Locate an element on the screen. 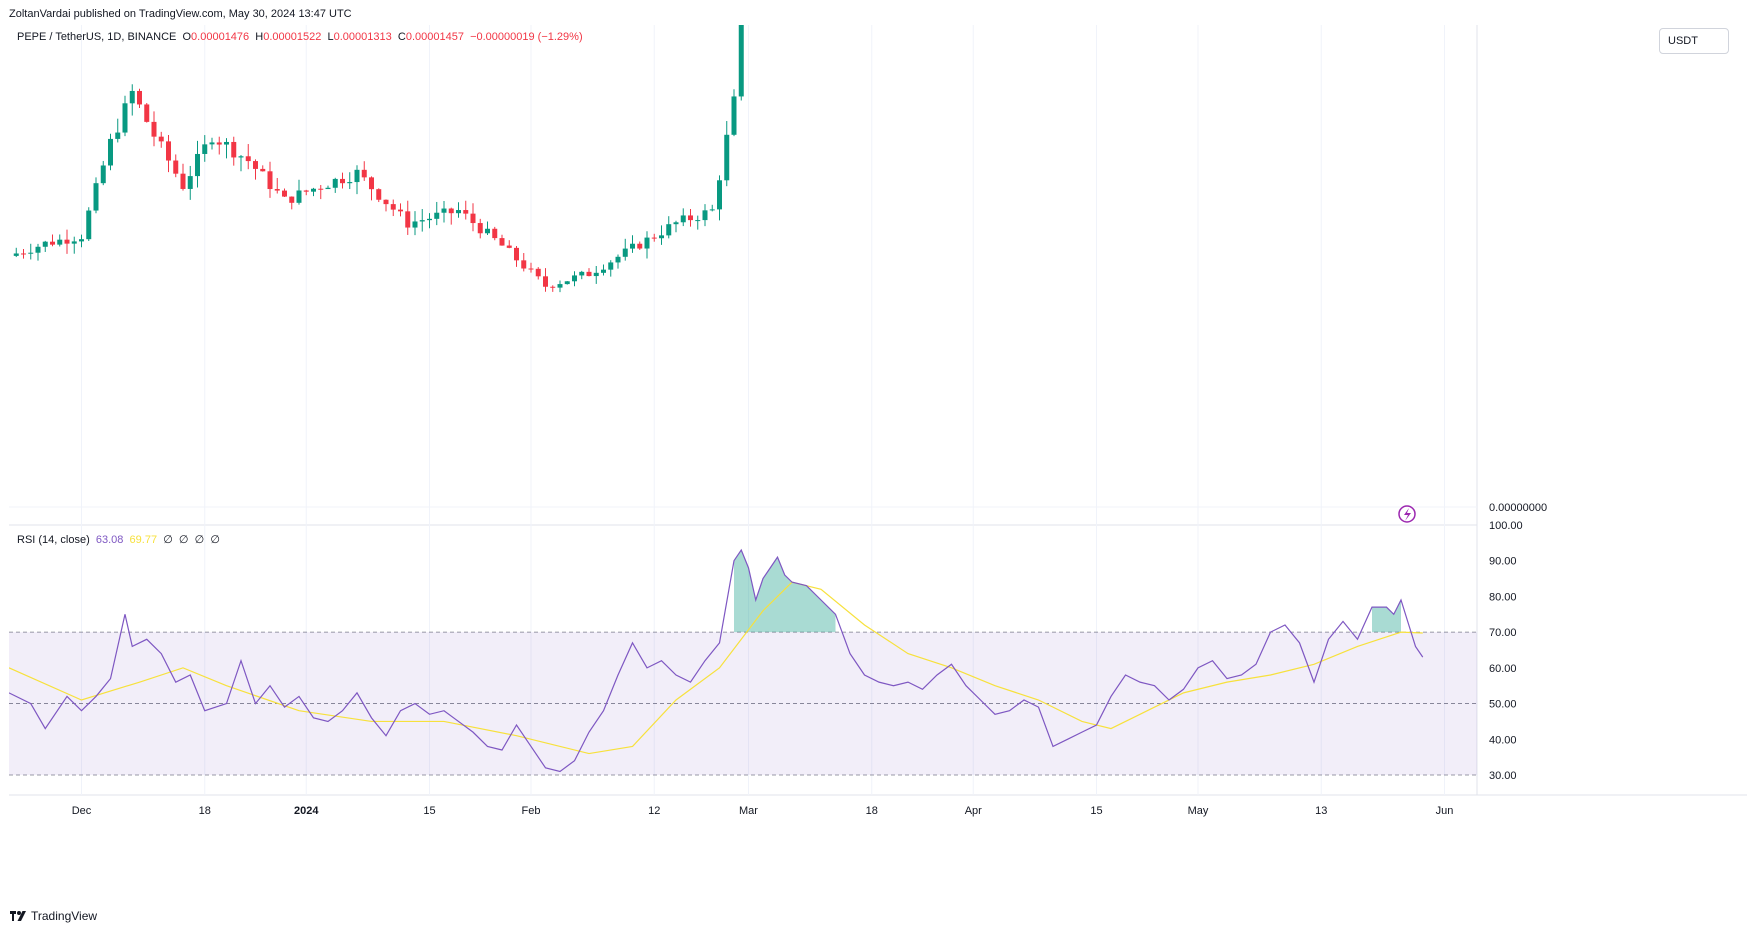  time-tick-label: May is located at coordinates (1198, 811).